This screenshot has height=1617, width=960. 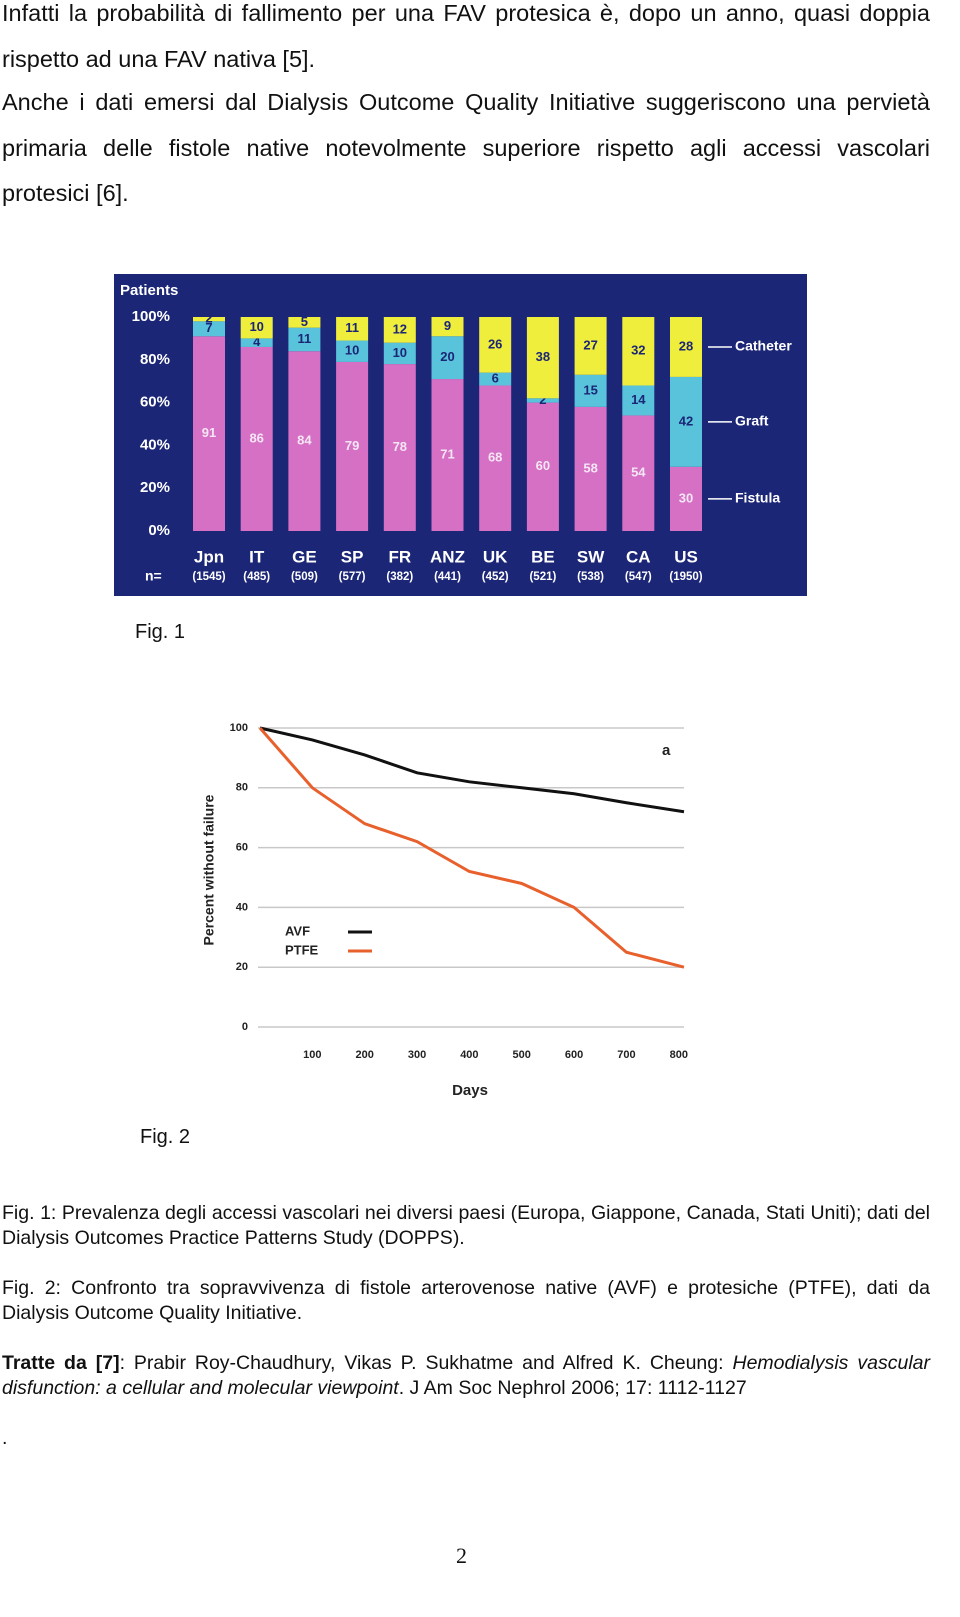 What do you see at coordinates (638, 556) in the screenshot?
I see `x-tick-label: CA` at bounding box center [638, 556].